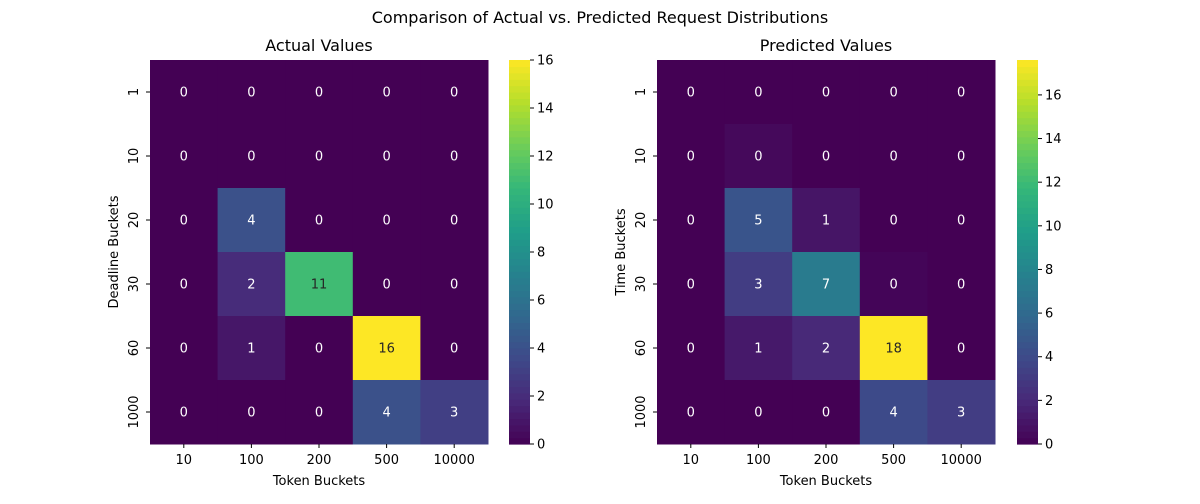  What do you see at coordinates (893, 413) in the screenshot?
I see `cell-label: 4` at bounding box center [893, 413].